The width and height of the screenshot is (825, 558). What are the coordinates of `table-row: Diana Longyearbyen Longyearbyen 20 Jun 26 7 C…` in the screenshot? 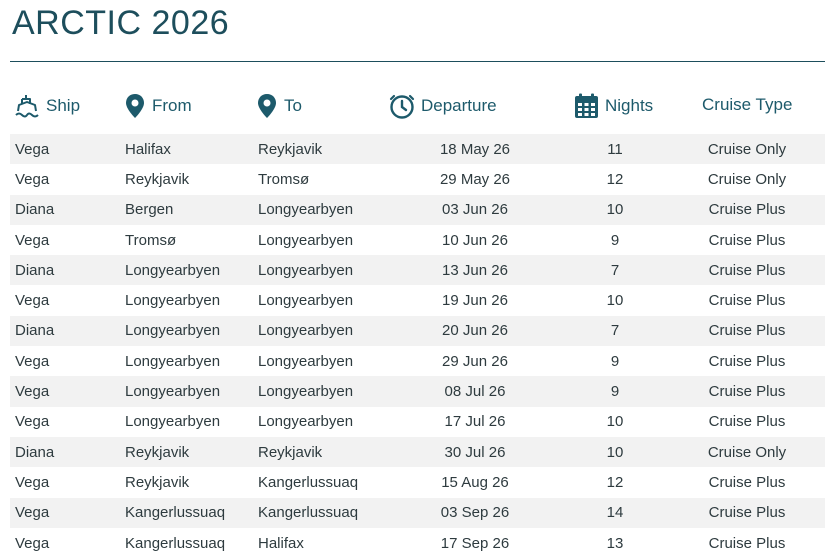 It's located at (417, 331).